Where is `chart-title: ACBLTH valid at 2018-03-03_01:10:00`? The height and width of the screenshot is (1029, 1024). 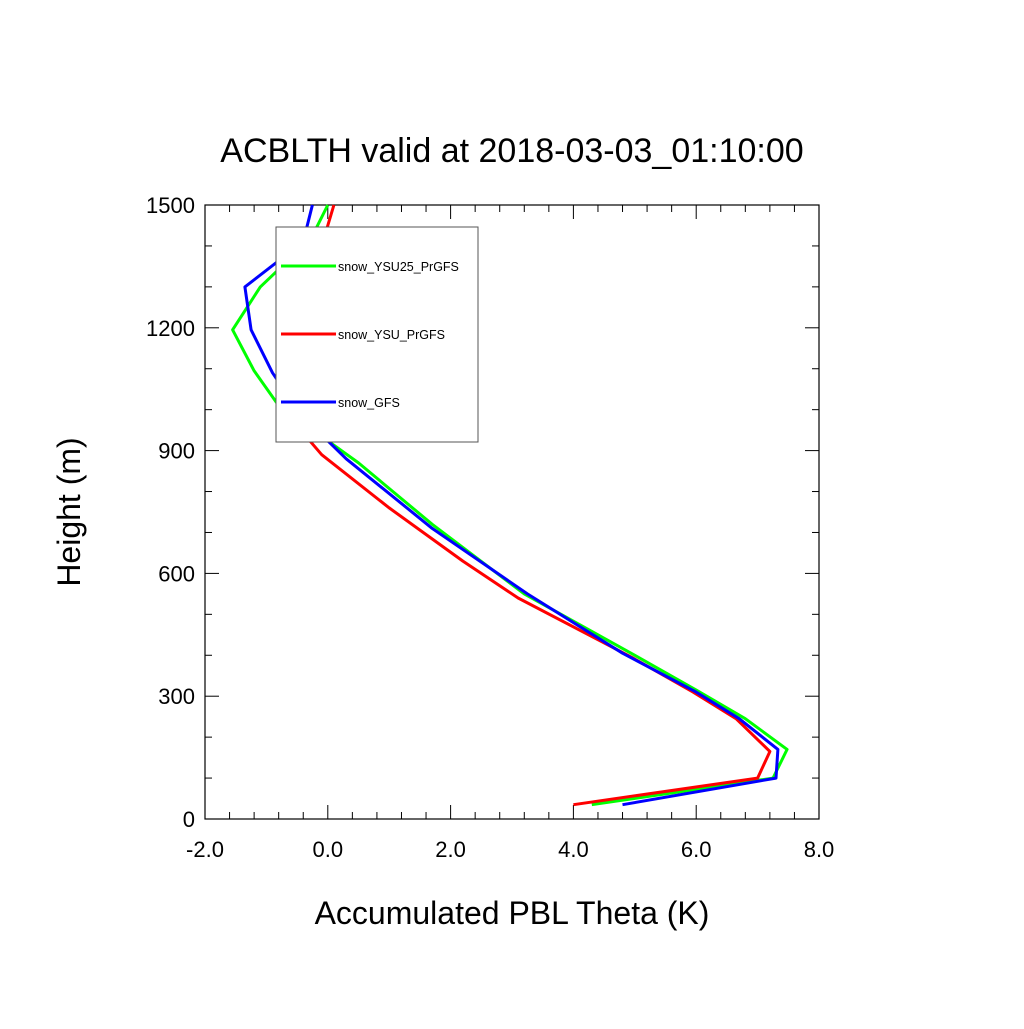 chart-title: ACBLTH valid at 2018-03-03_01:10:00 is located at coordinates (511, 151).